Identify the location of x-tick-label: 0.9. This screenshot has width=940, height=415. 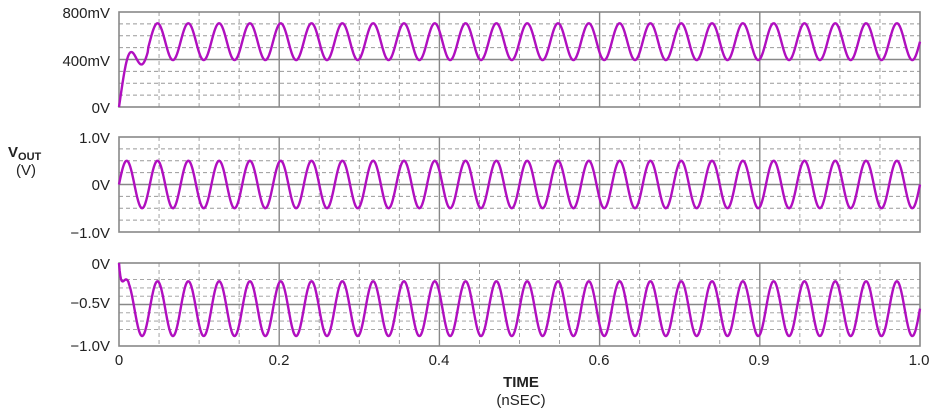
(759, 360).